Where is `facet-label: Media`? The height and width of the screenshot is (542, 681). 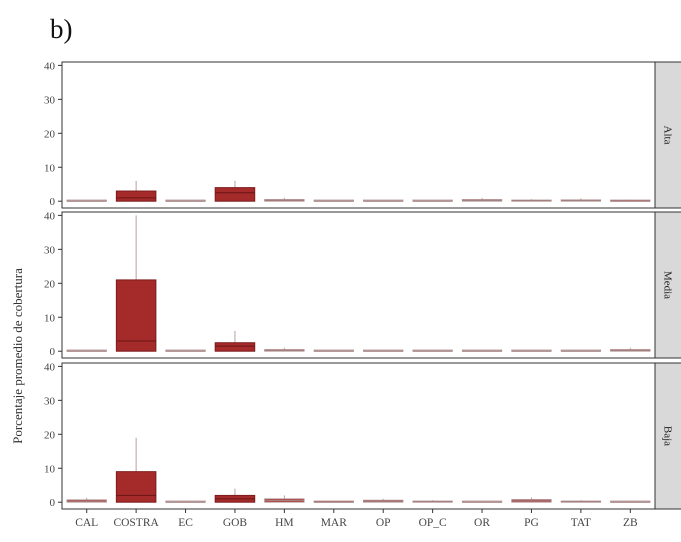
facet-label: Media is located at coordinates (668, 285).